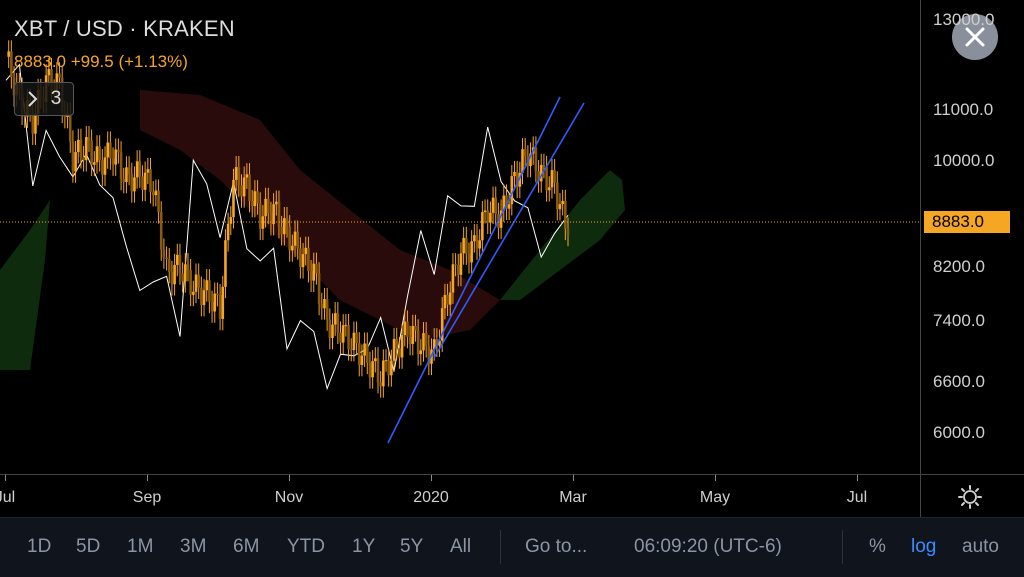  Describe the element at coordinates (474, 270) in the screenshot. I see `trend-channel-lower` at that location.